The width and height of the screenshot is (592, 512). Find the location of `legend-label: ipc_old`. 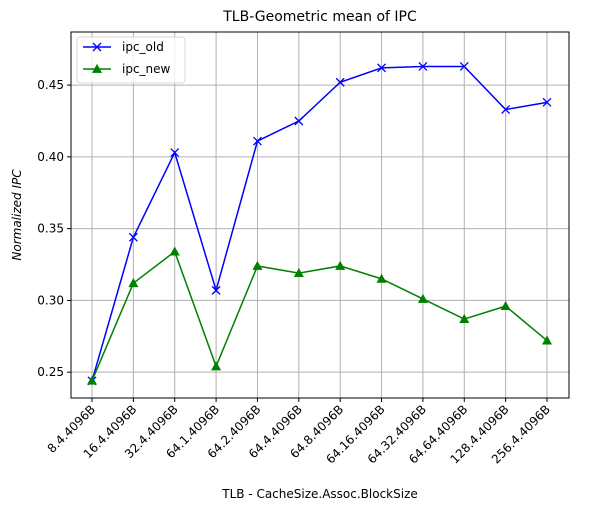

legend-label: ipc_old is located at coordinates (143, 47).